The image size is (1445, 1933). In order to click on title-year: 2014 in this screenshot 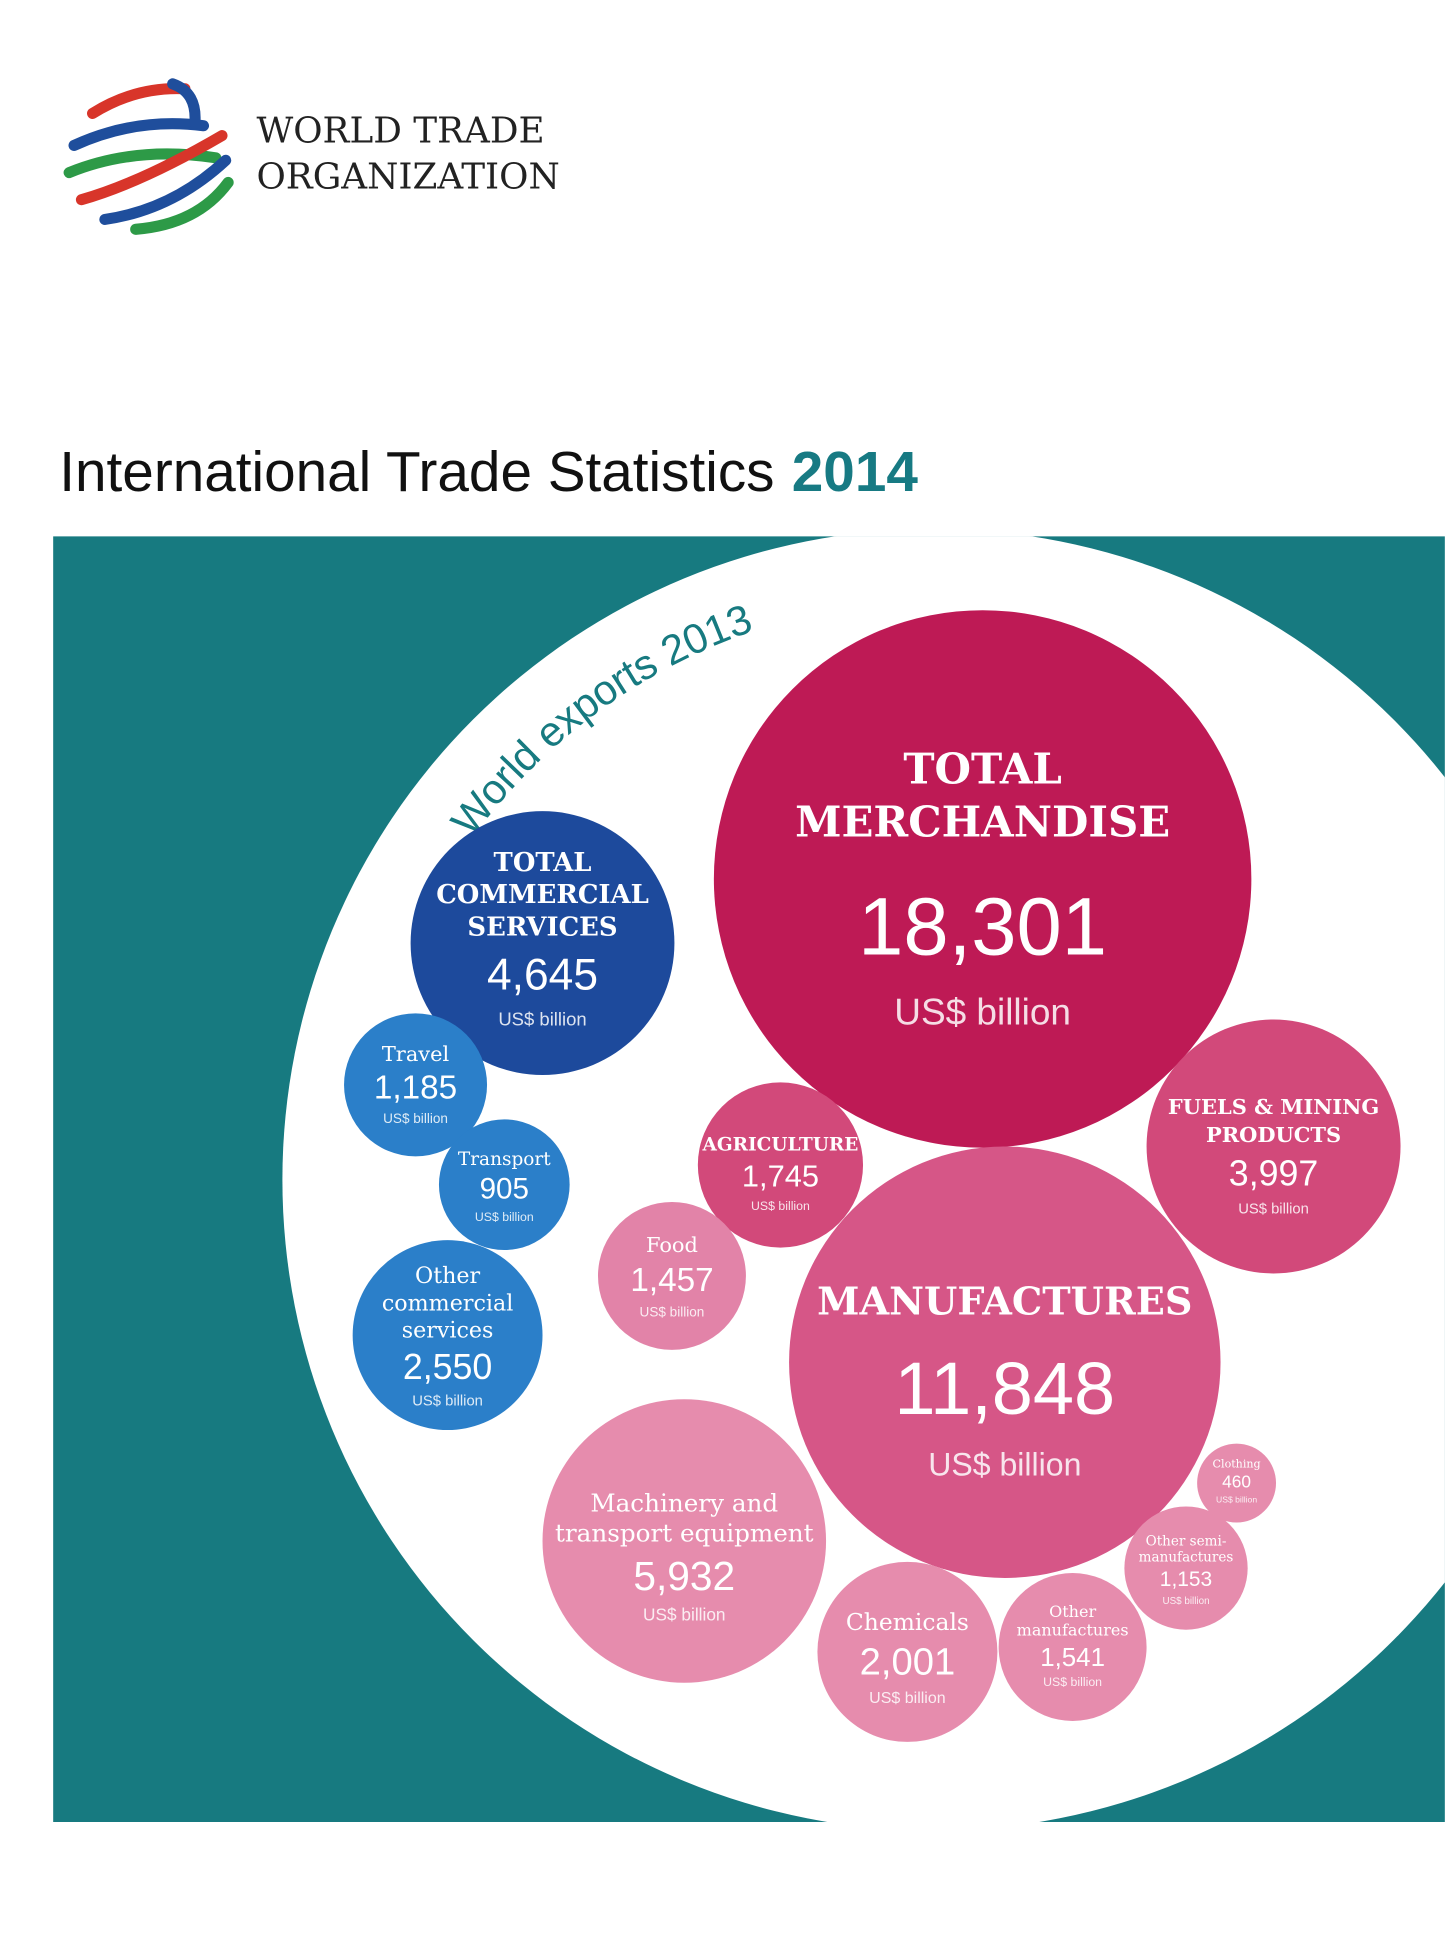, I will do `click(855, 472)`.